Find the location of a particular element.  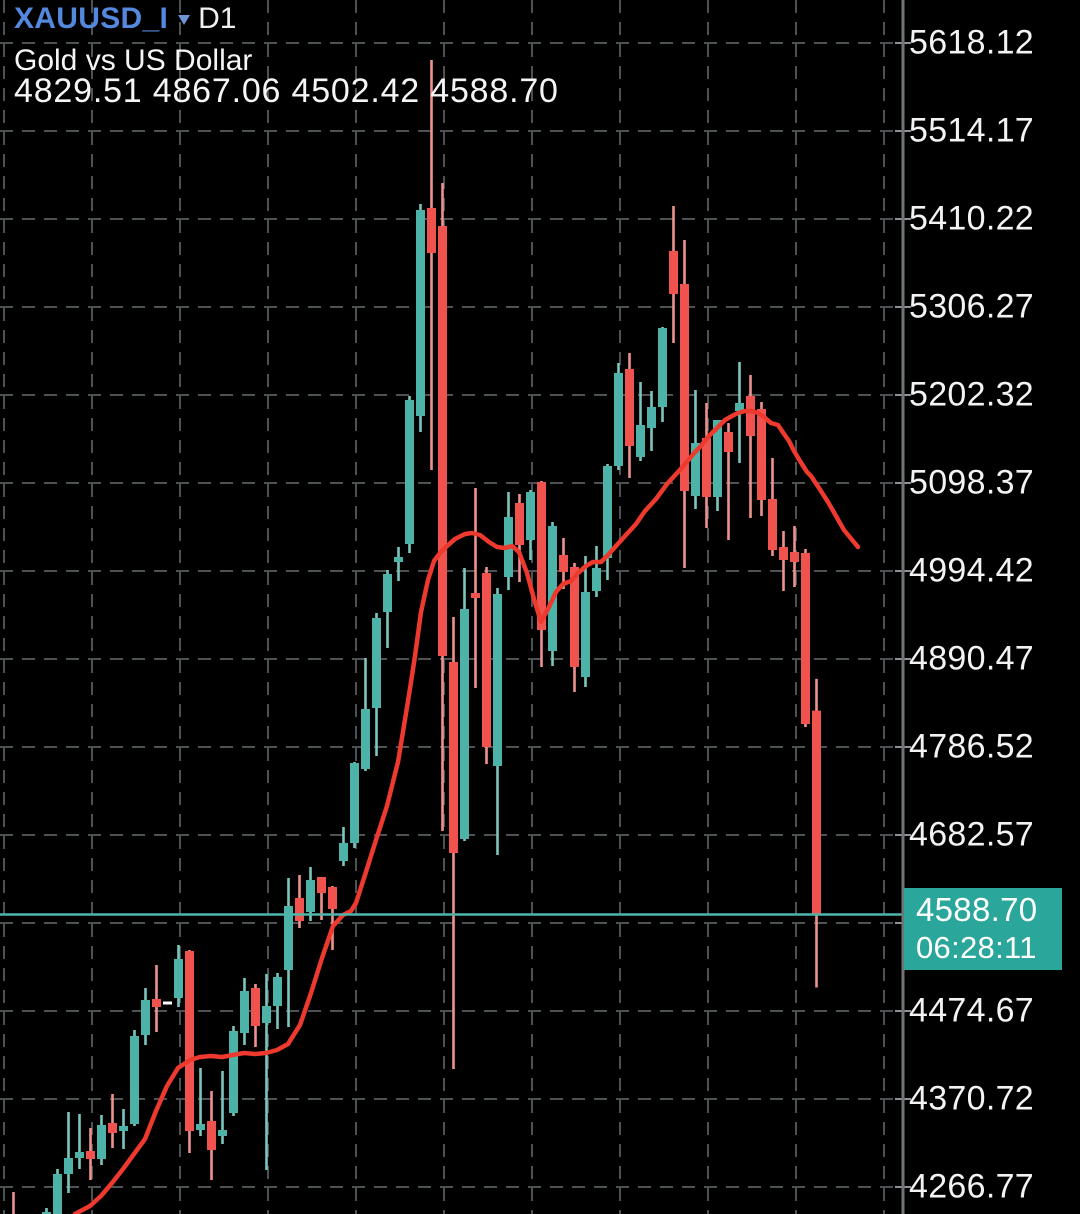

ohlc-values: 4829.51 4867.06 4502.42 4588.70 is located at coordinates (286, 91).